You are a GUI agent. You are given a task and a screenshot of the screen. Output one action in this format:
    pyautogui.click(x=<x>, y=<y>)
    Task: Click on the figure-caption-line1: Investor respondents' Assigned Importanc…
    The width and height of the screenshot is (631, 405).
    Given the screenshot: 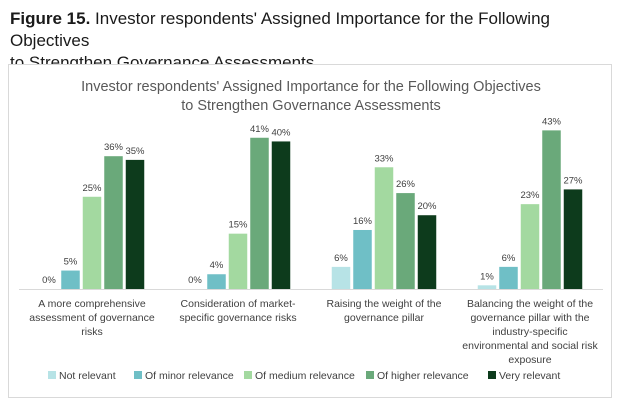 What is the action you would take?
    pyautogui.click(x=280, y=29)
    